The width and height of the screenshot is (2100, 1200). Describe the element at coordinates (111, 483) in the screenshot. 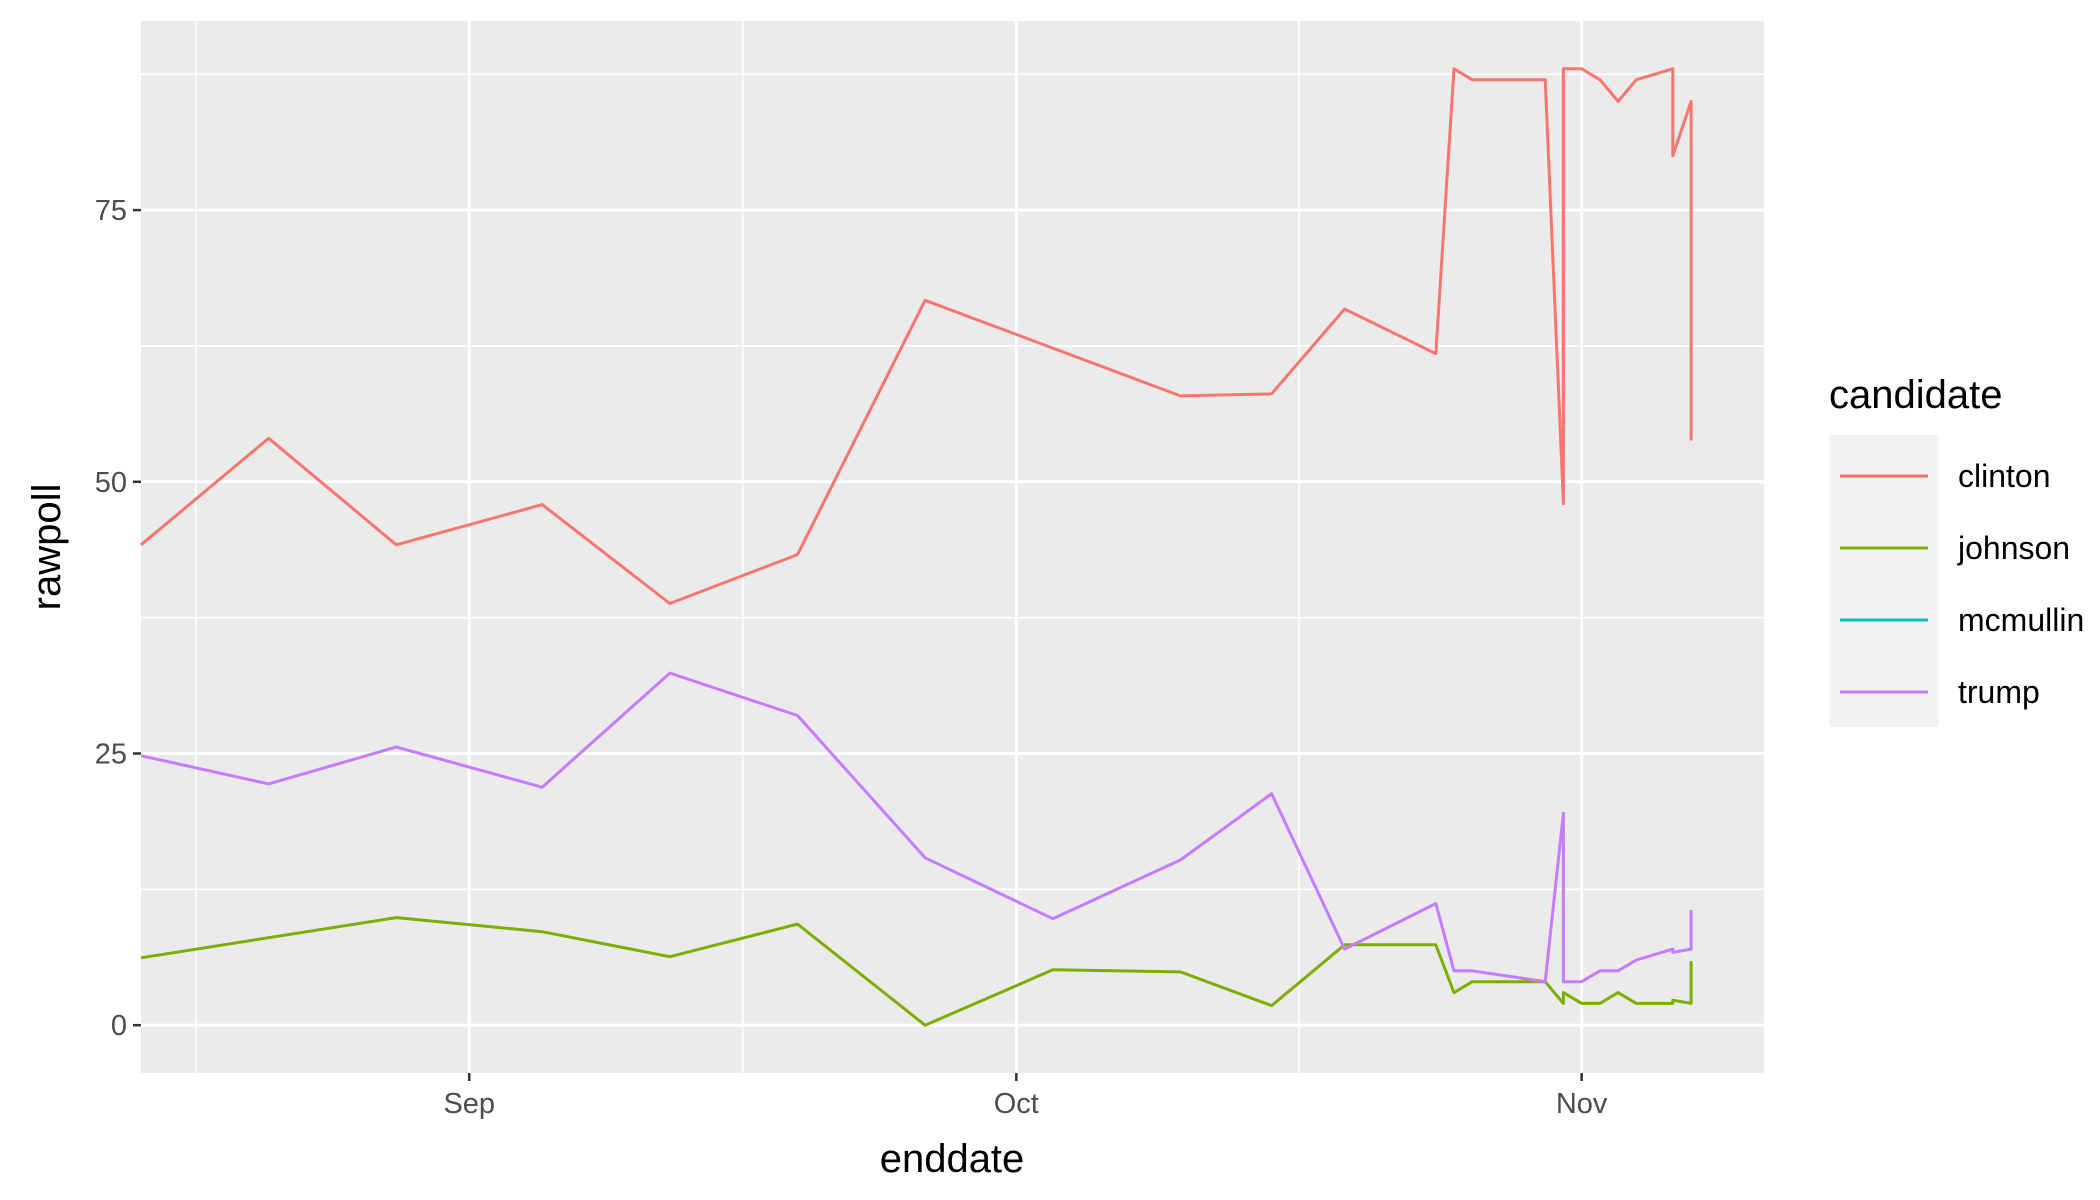

I see `y-tick-label: 50` at that location.